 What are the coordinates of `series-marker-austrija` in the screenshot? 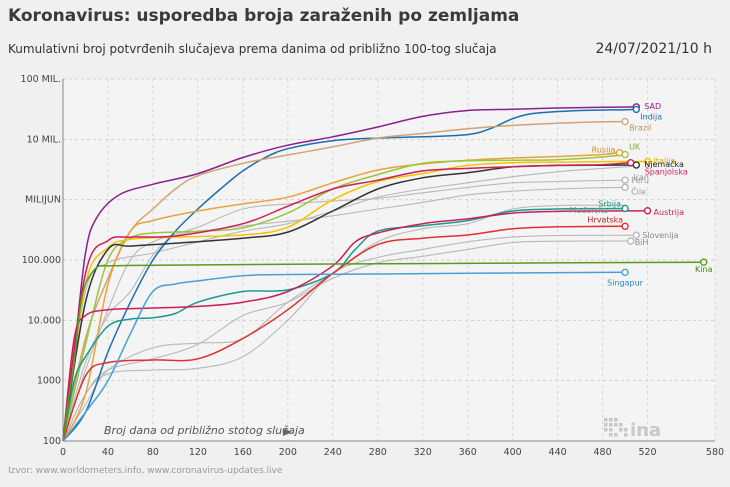 It's located at (647, 211).